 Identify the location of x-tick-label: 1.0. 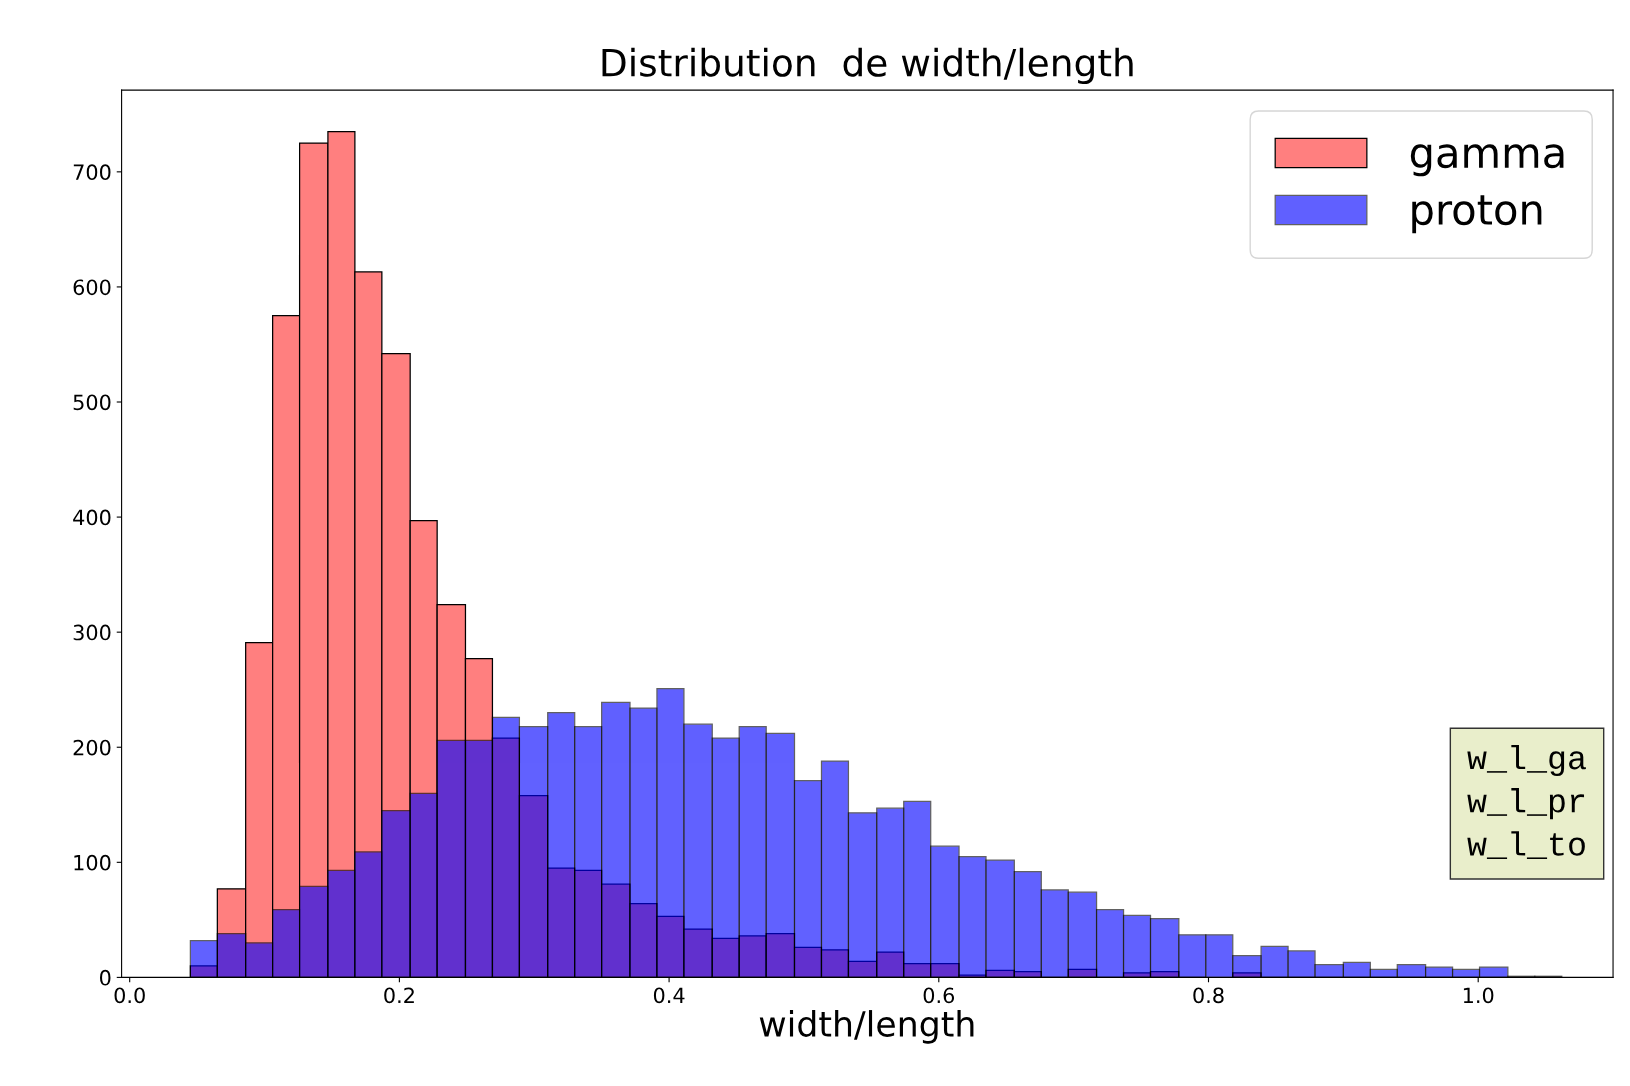
(1478, 995).